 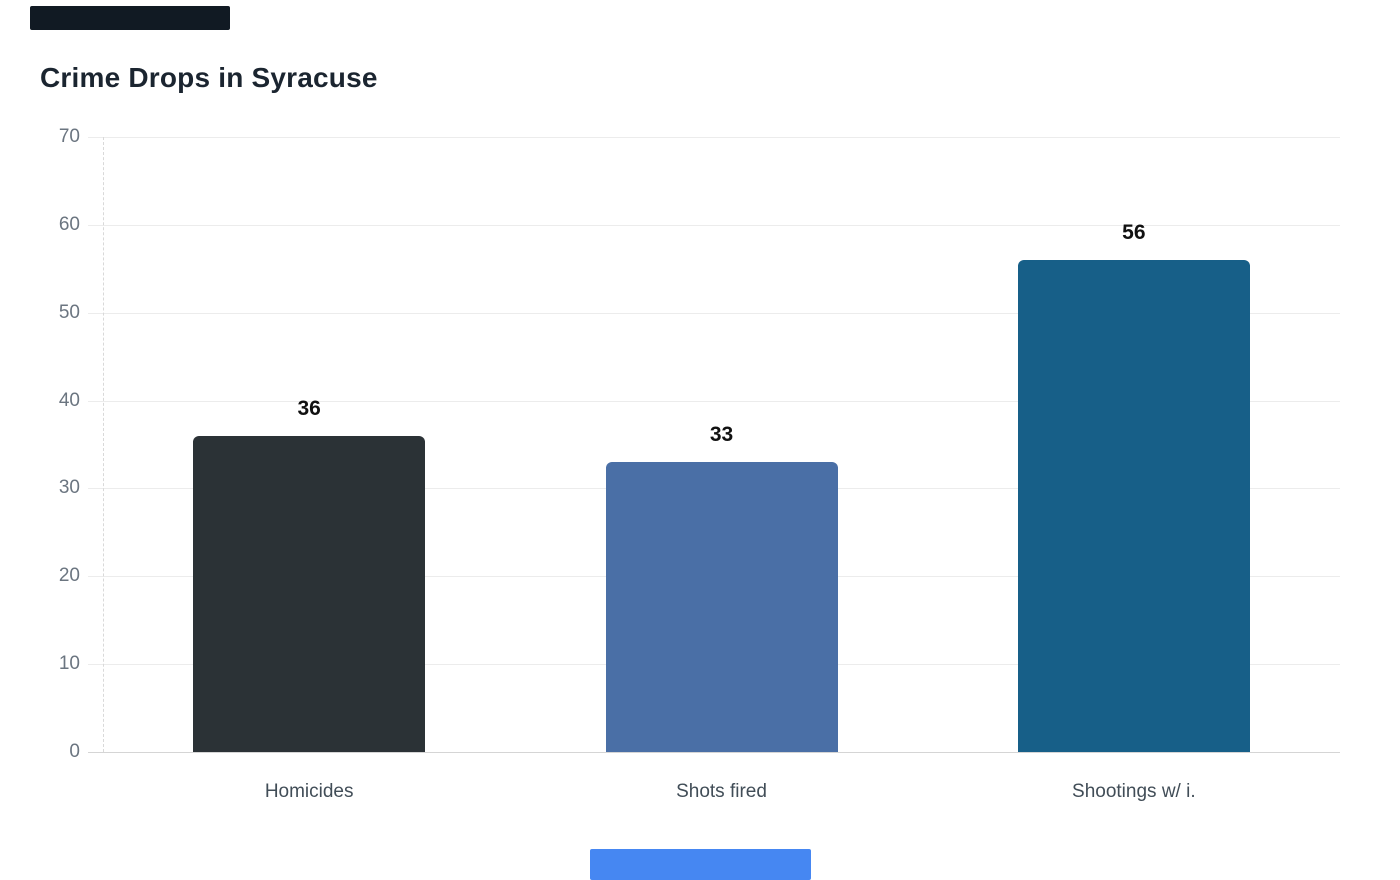 What do you see at coordinates (69, 312) in the screenshot?
I see `y-tick-label: 50` at bounding box center [69, 312].